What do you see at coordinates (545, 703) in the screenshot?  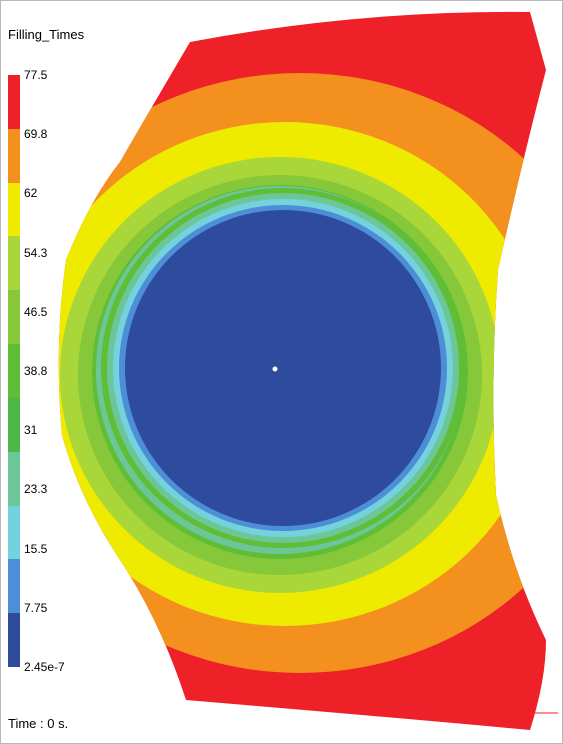 I see `axis-triad` at bounding box center [545, 703].